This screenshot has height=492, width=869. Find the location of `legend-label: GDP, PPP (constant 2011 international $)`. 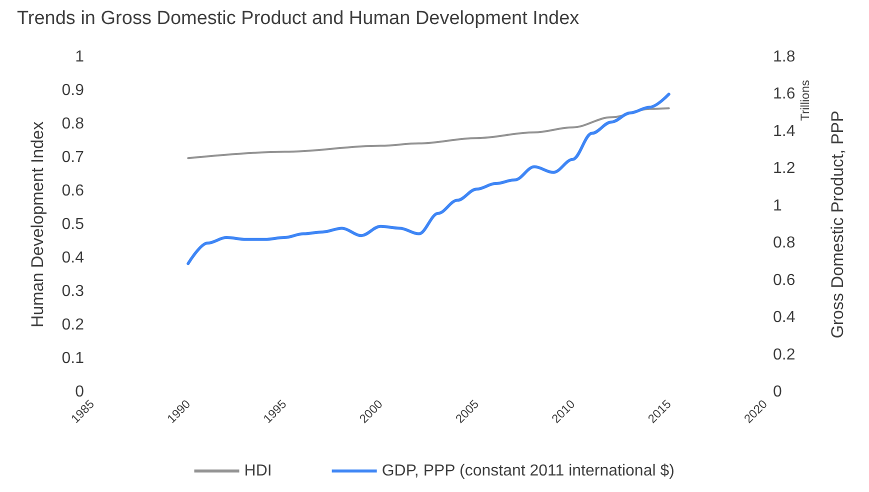

legend-label: GDP, PPP (constant 2011 international $) is located at coordinates (528, 471).